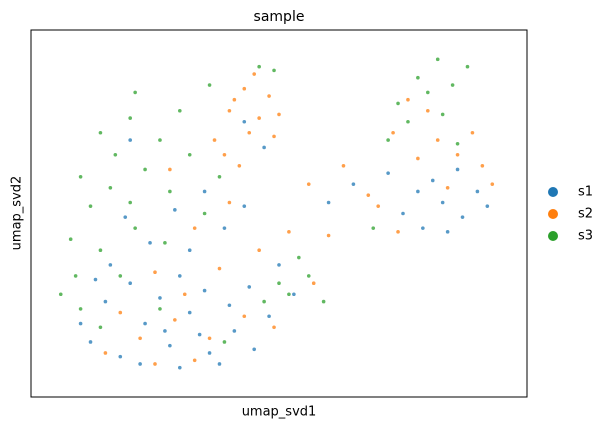 This screenshot has height=429, width=608. What do you see at coordinates (17, 213) in the screenshot?
I see `y-axis-label: umap_svd2` at bounding box center [17, 213].